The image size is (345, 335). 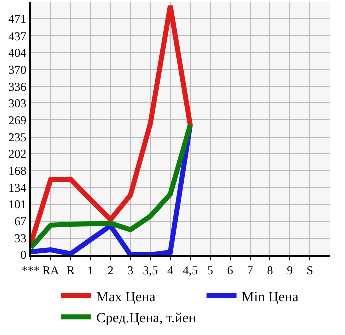 I want to click on y-tick-label: 437, so click(x=17, y=36).